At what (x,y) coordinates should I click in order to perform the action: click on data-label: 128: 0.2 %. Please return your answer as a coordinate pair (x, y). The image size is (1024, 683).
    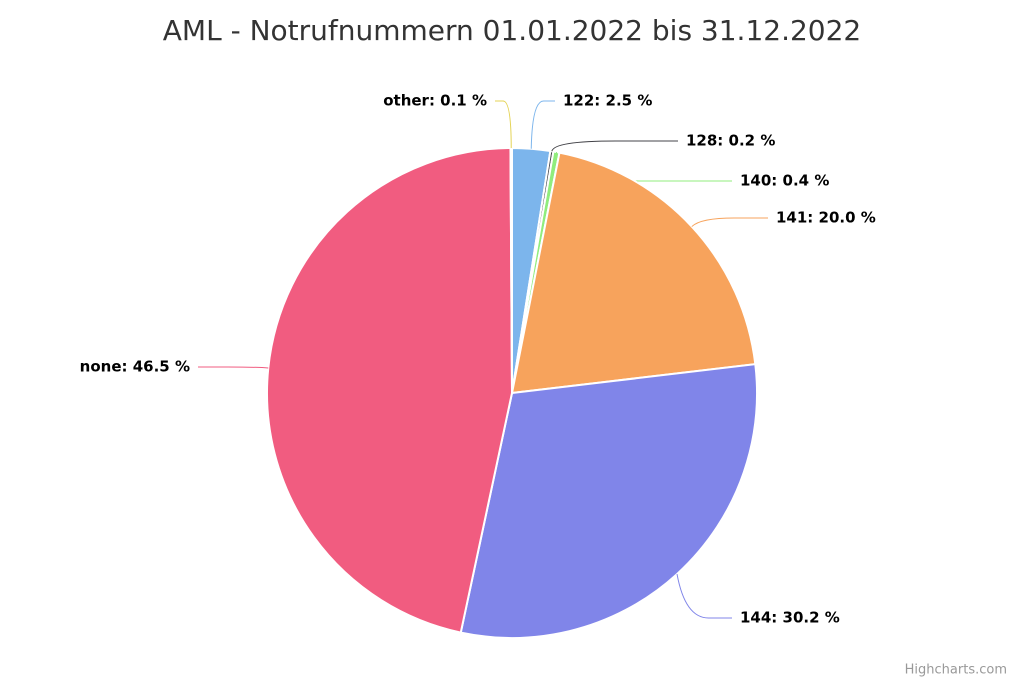
    Looking at the image, I should click on (730, 141).